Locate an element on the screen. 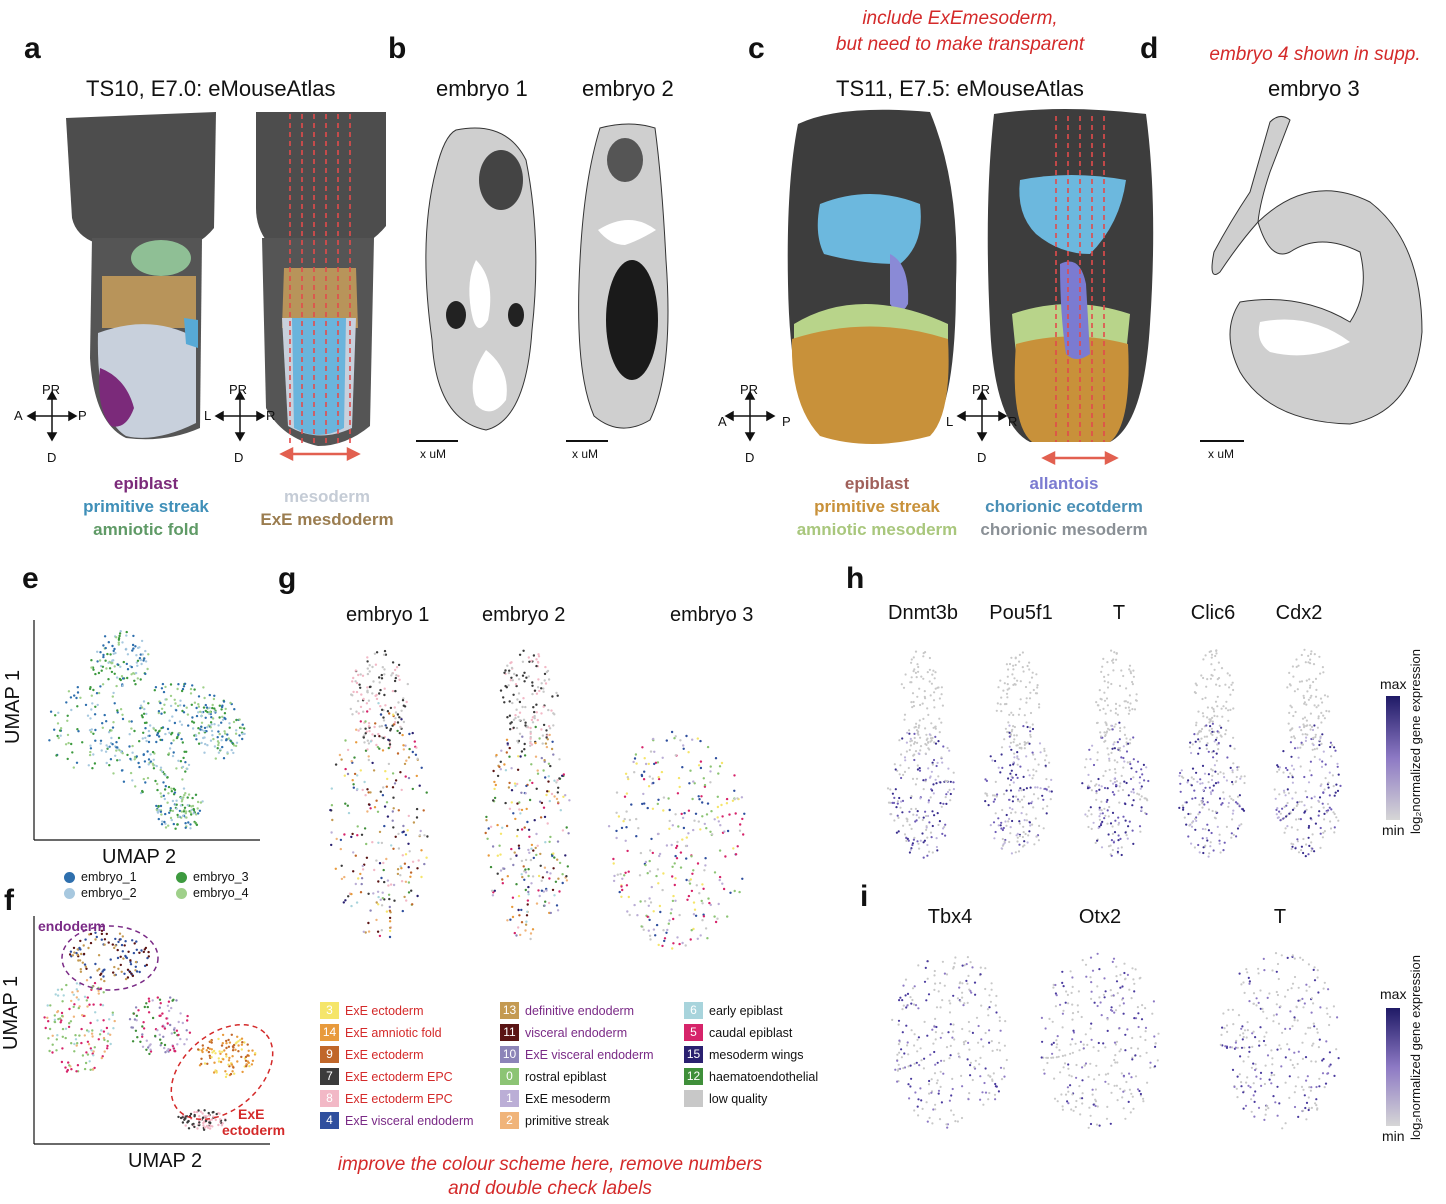  orientation-axes-c-right is located at coordinates (982, 416).